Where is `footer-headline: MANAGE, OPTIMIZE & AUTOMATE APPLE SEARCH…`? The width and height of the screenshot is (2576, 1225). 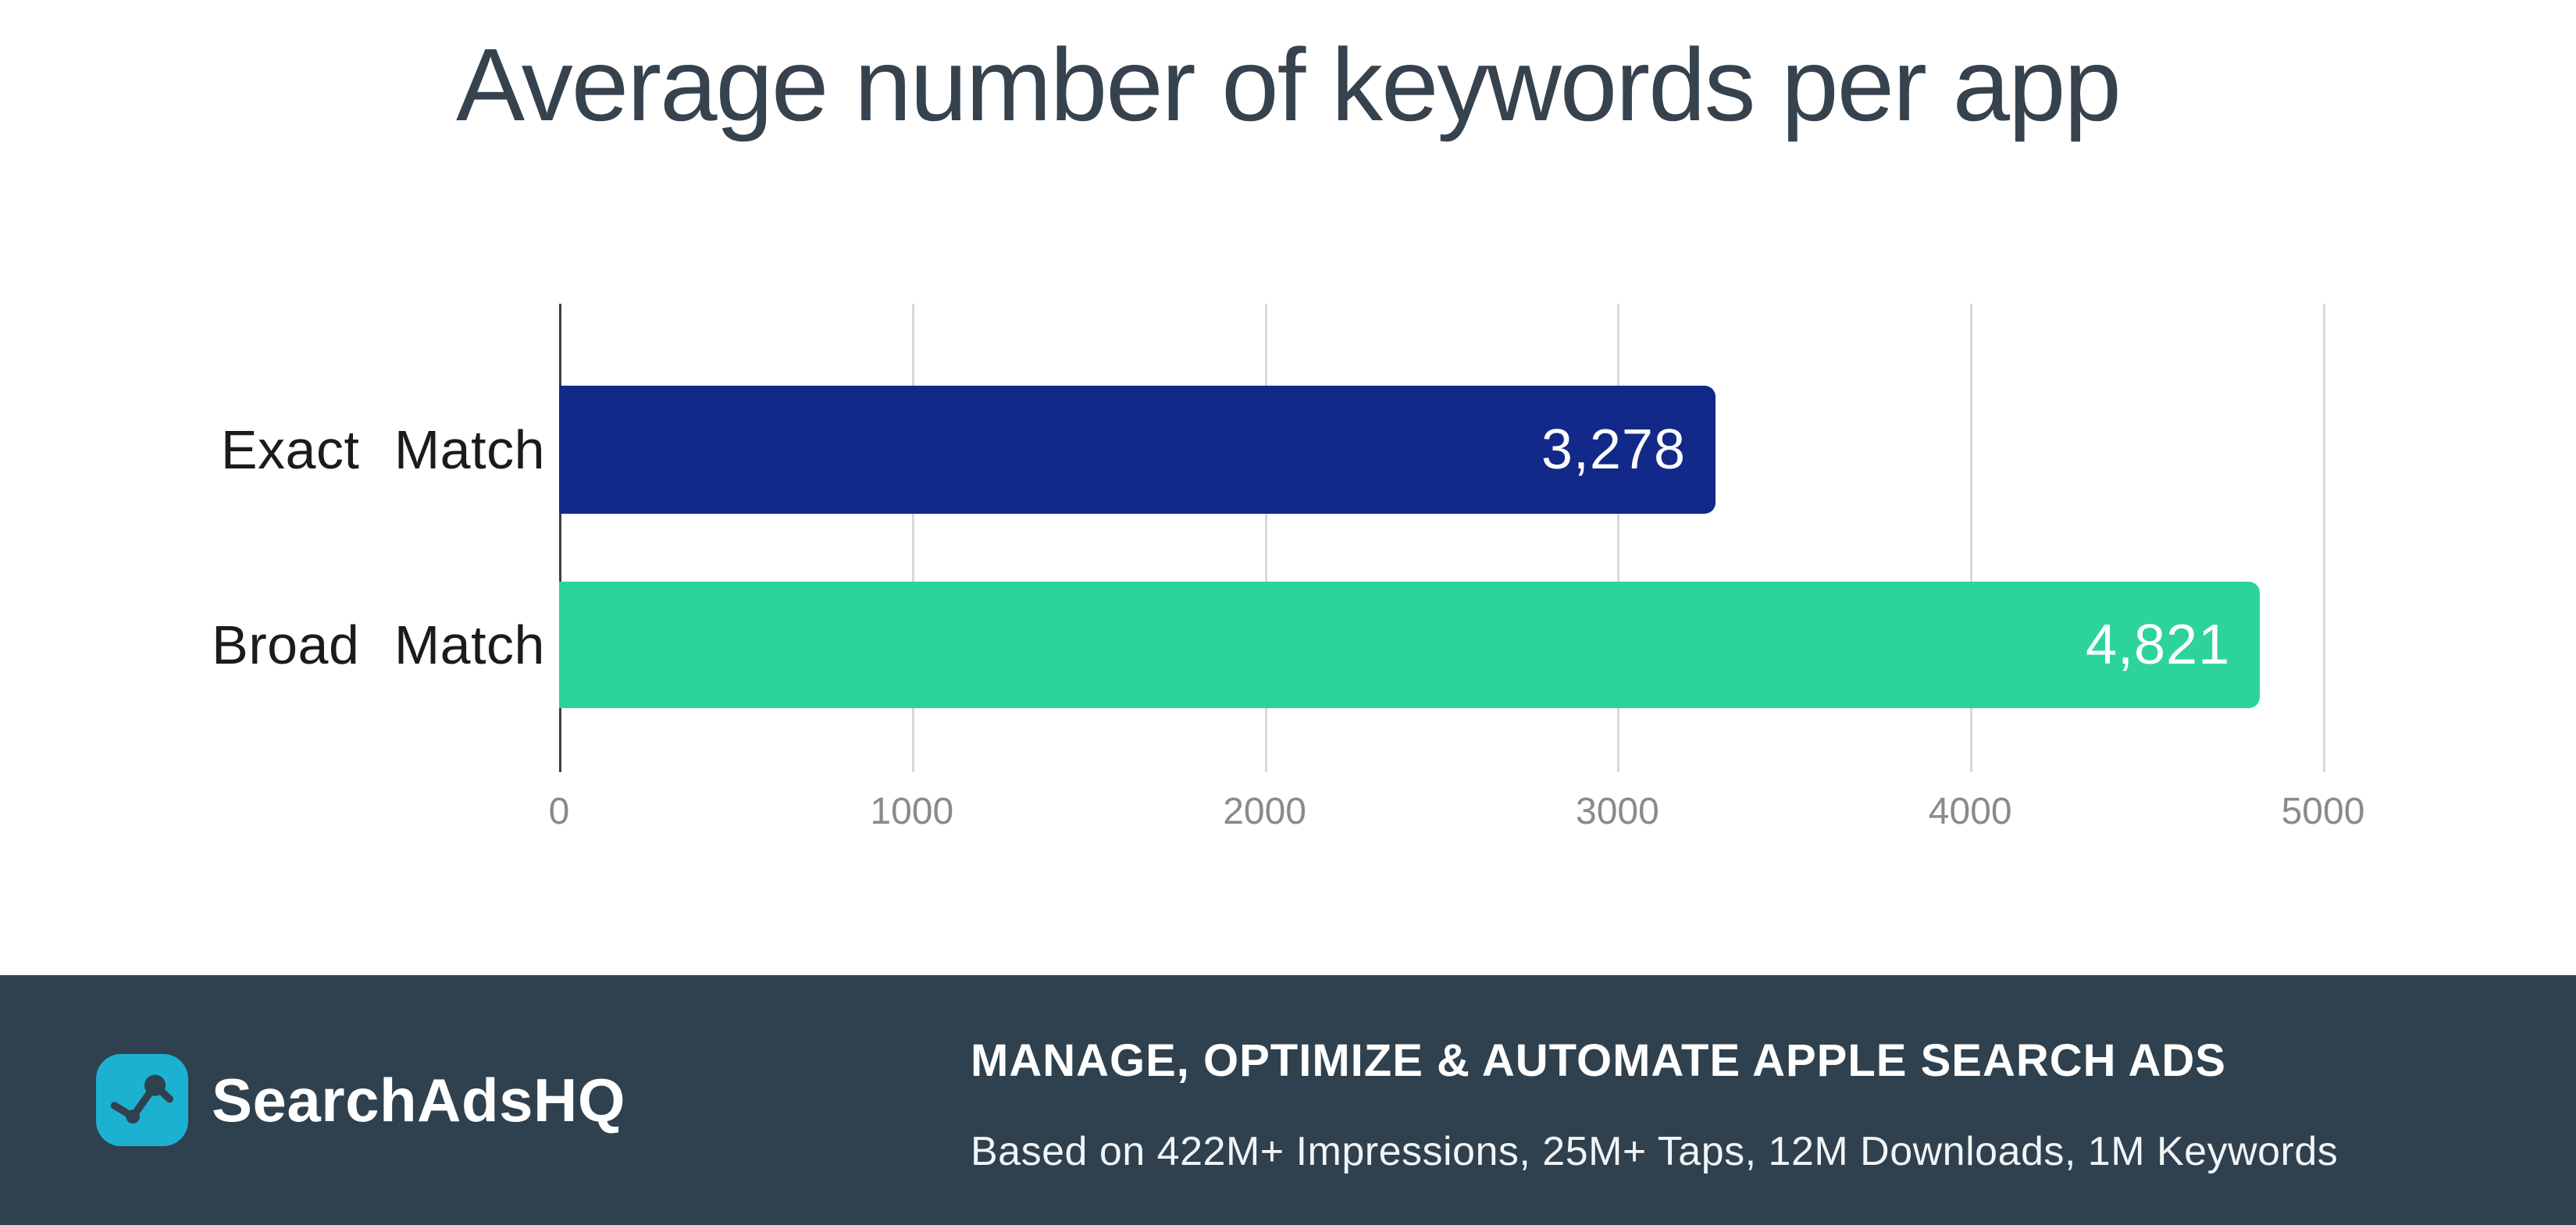 footer-headline: MANAGE, OPTIMIZE & AUTOMATE APPLE SEARCH… is located at coordinates (1598, 1060).